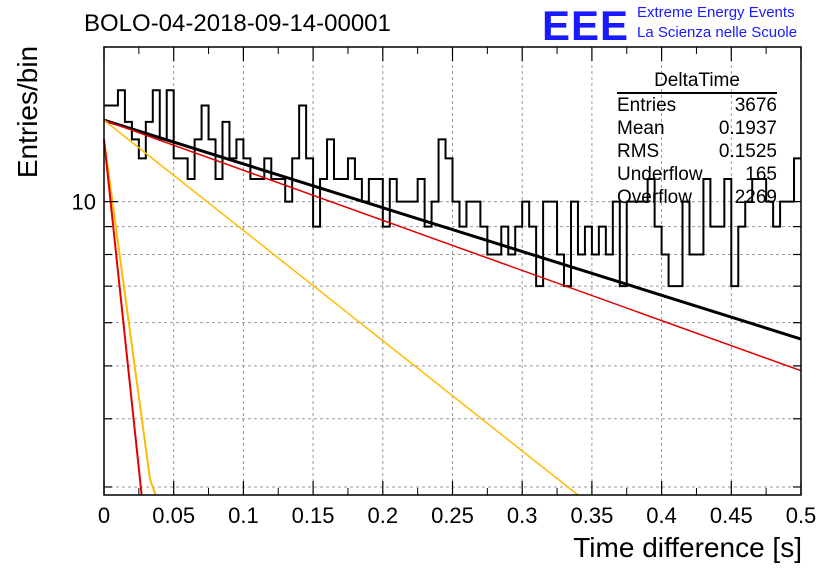  What do you see at coordinates (697, 105) in the screenshot?
I see `stats-row: Entries 3676` at bounding box center [697, 105].